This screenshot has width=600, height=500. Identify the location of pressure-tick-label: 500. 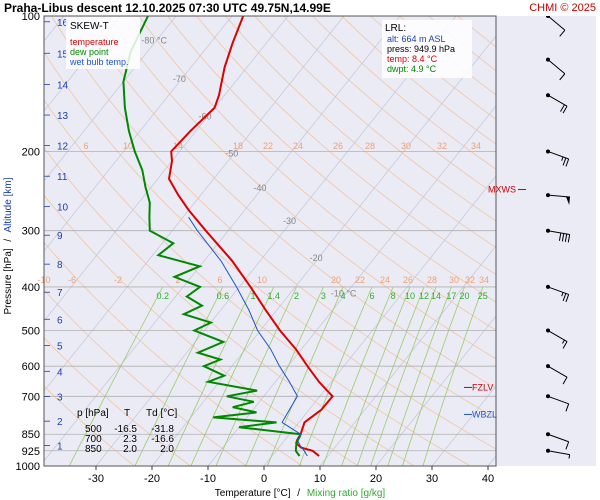
(31, 332).